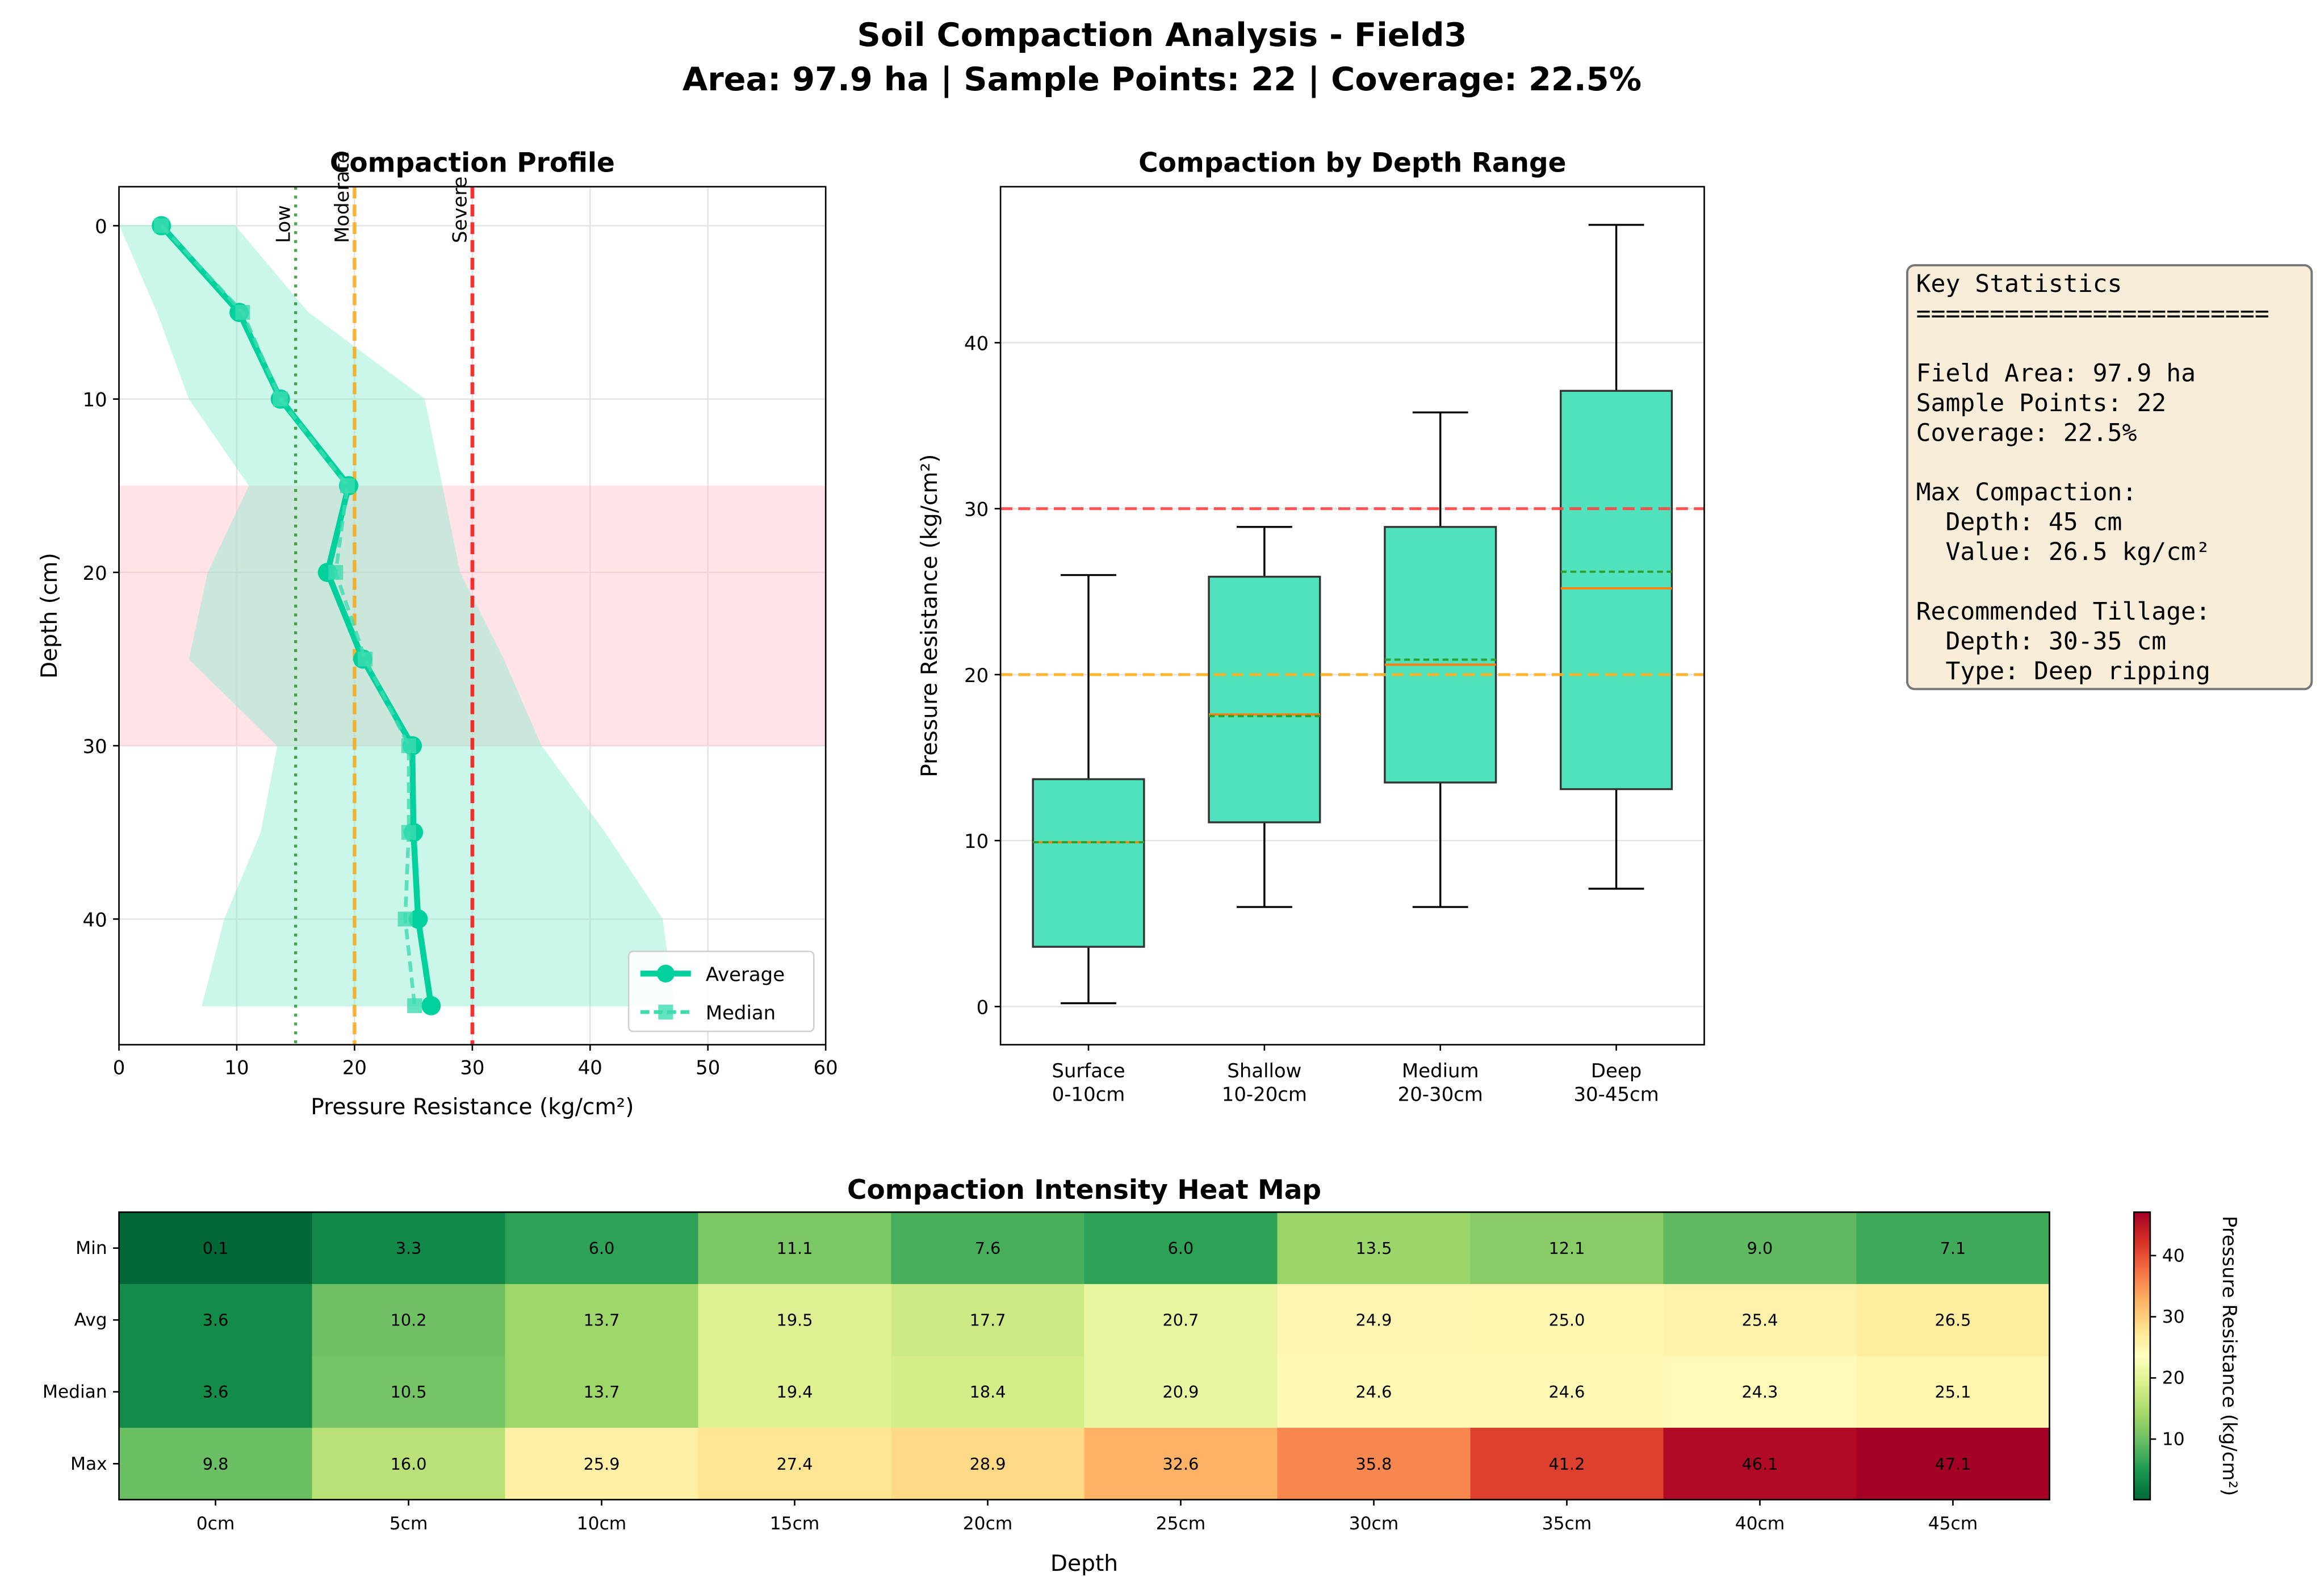  What do you see at coordinates (2174, 1317) in the screenshot?
I see `colorbar-tick-label: 30` at bounding box center [2174, 1317].